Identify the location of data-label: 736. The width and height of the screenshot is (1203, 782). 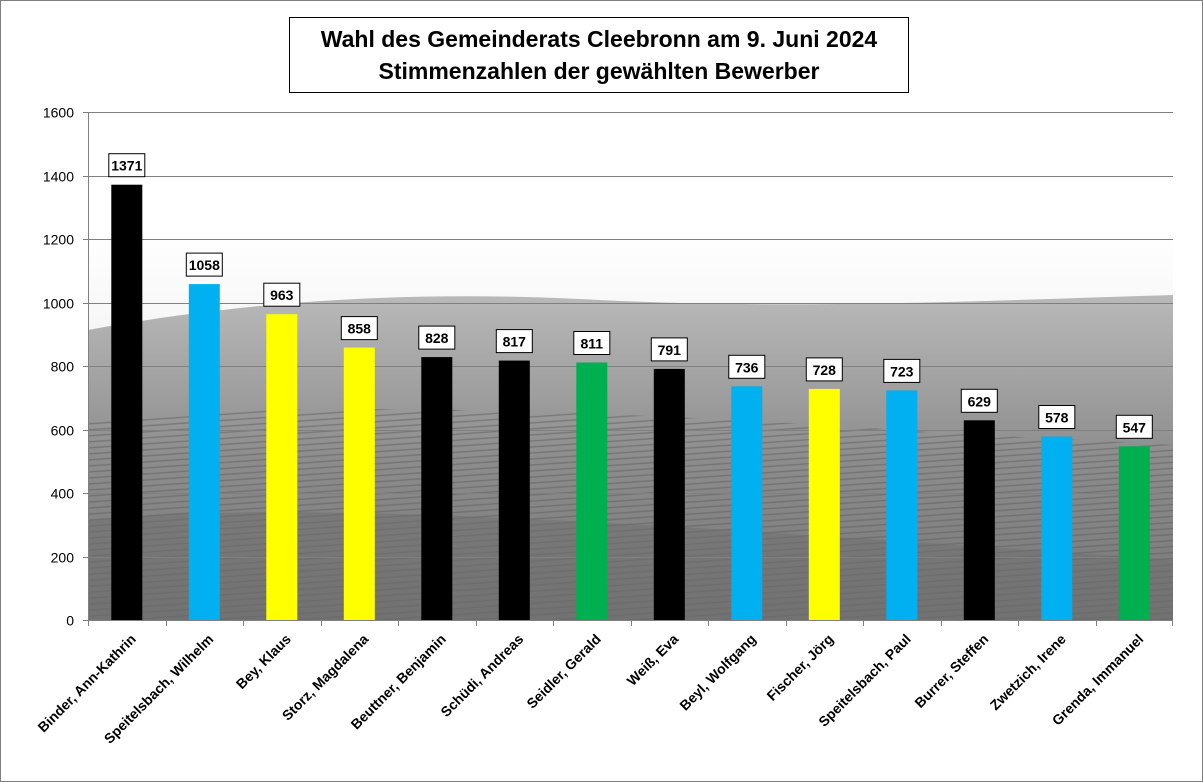
(747, 367).